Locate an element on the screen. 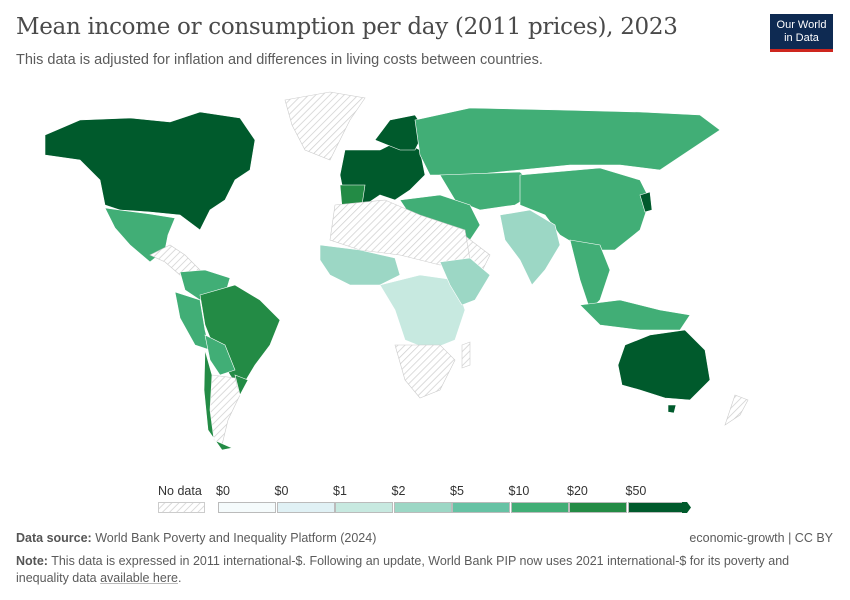 The height and width of the screenshot is (600, 850). logo-line2: in Data is located at coordinates (801, 38).